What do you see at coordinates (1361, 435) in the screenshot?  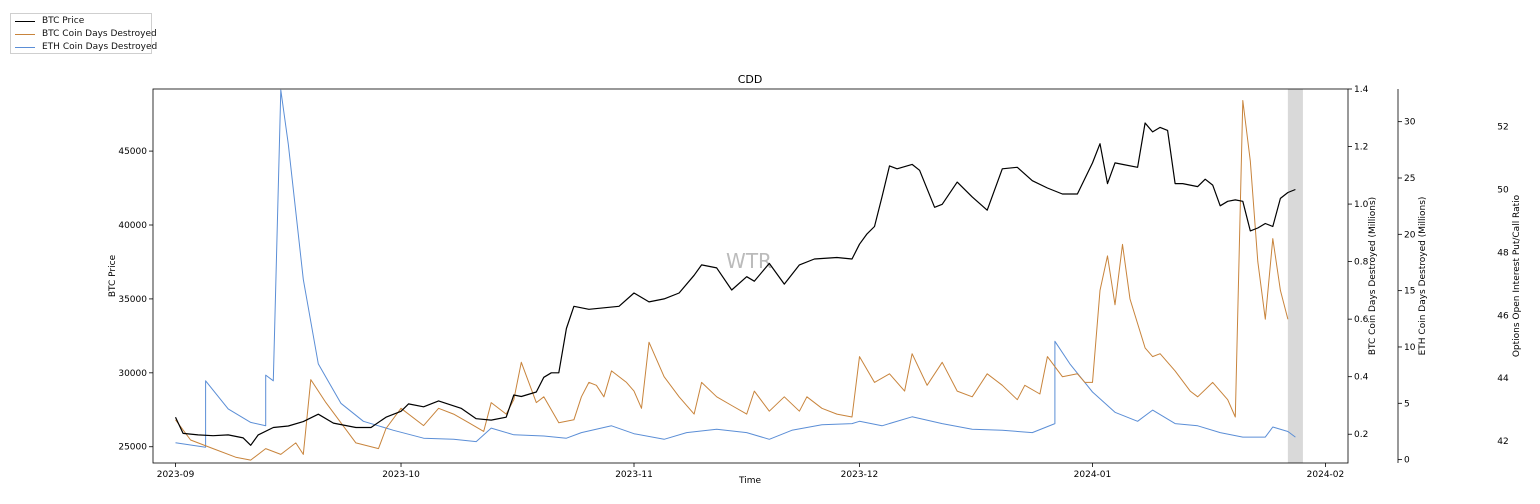 I see `y-tick-label-btc-cdd: 0.2` at bounding box center [1361, 435].